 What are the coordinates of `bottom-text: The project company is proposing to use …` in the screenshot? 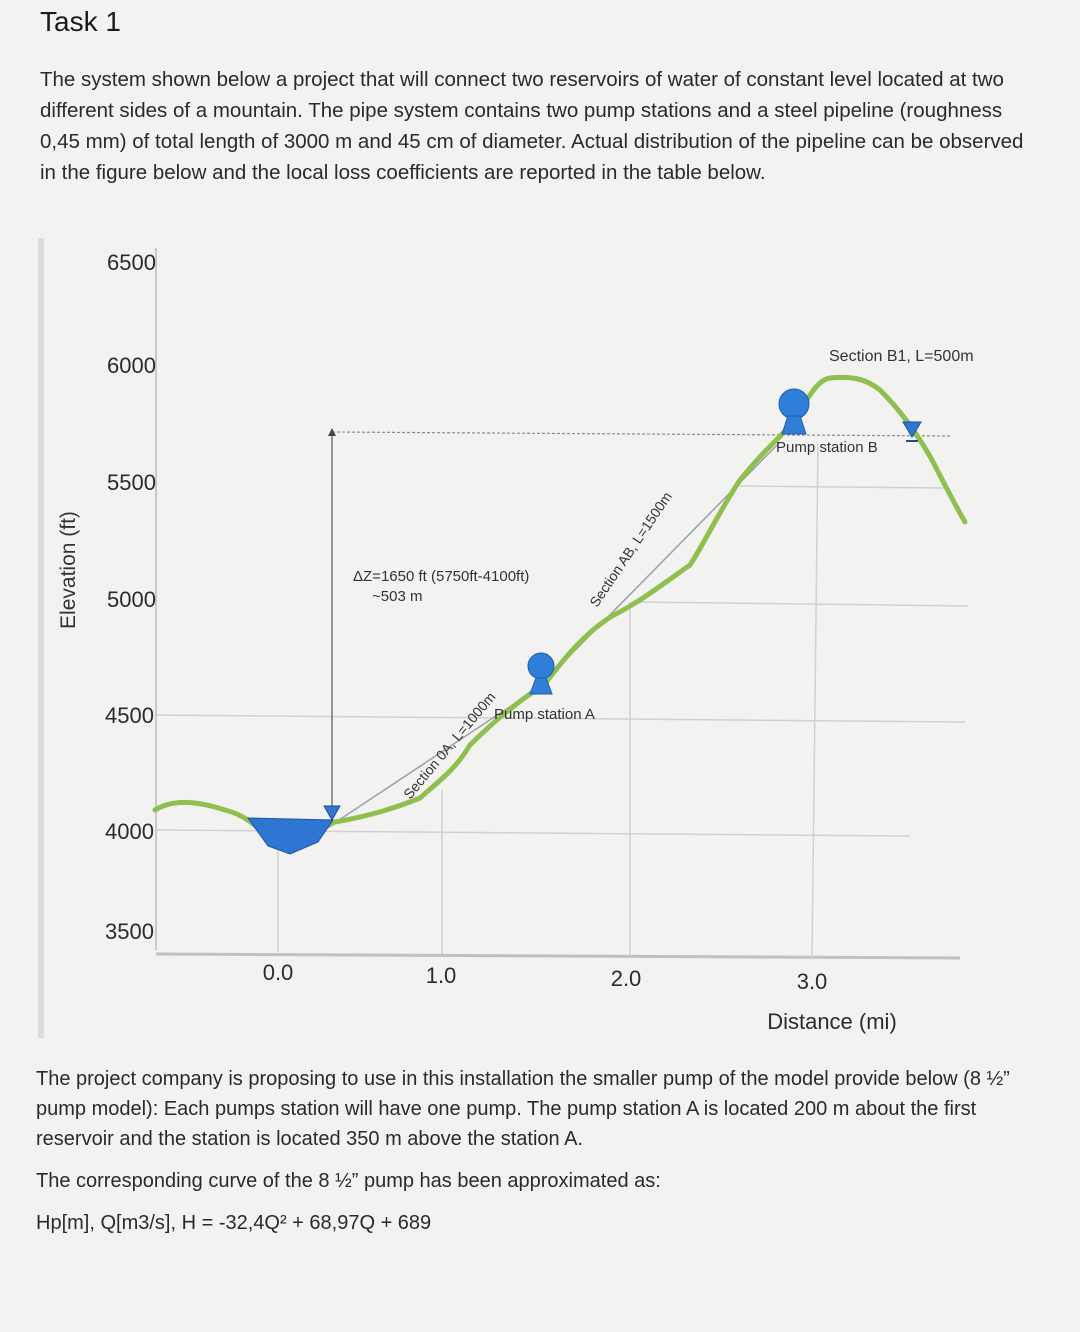 It's located at (536, 1151).